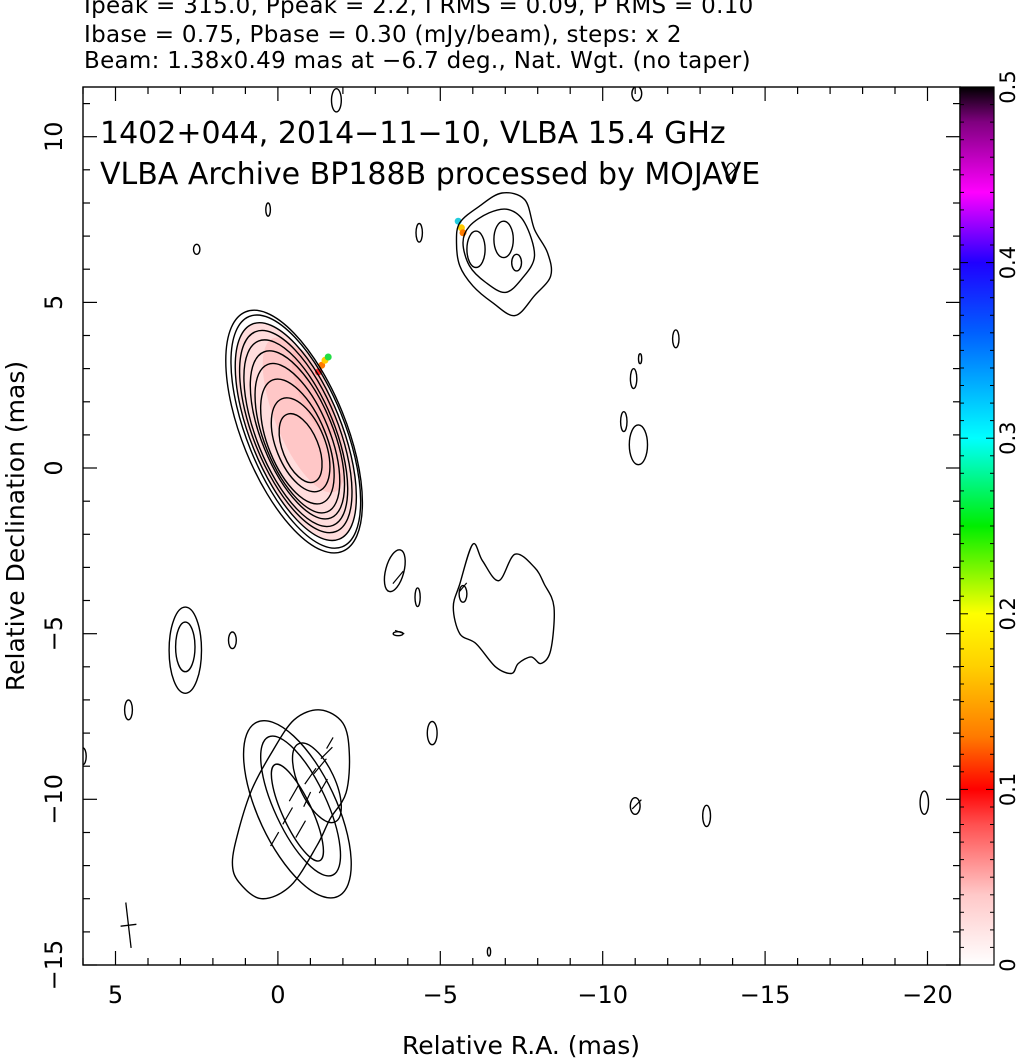  I want to click on x-tick-label: −5, so click(440, 995).